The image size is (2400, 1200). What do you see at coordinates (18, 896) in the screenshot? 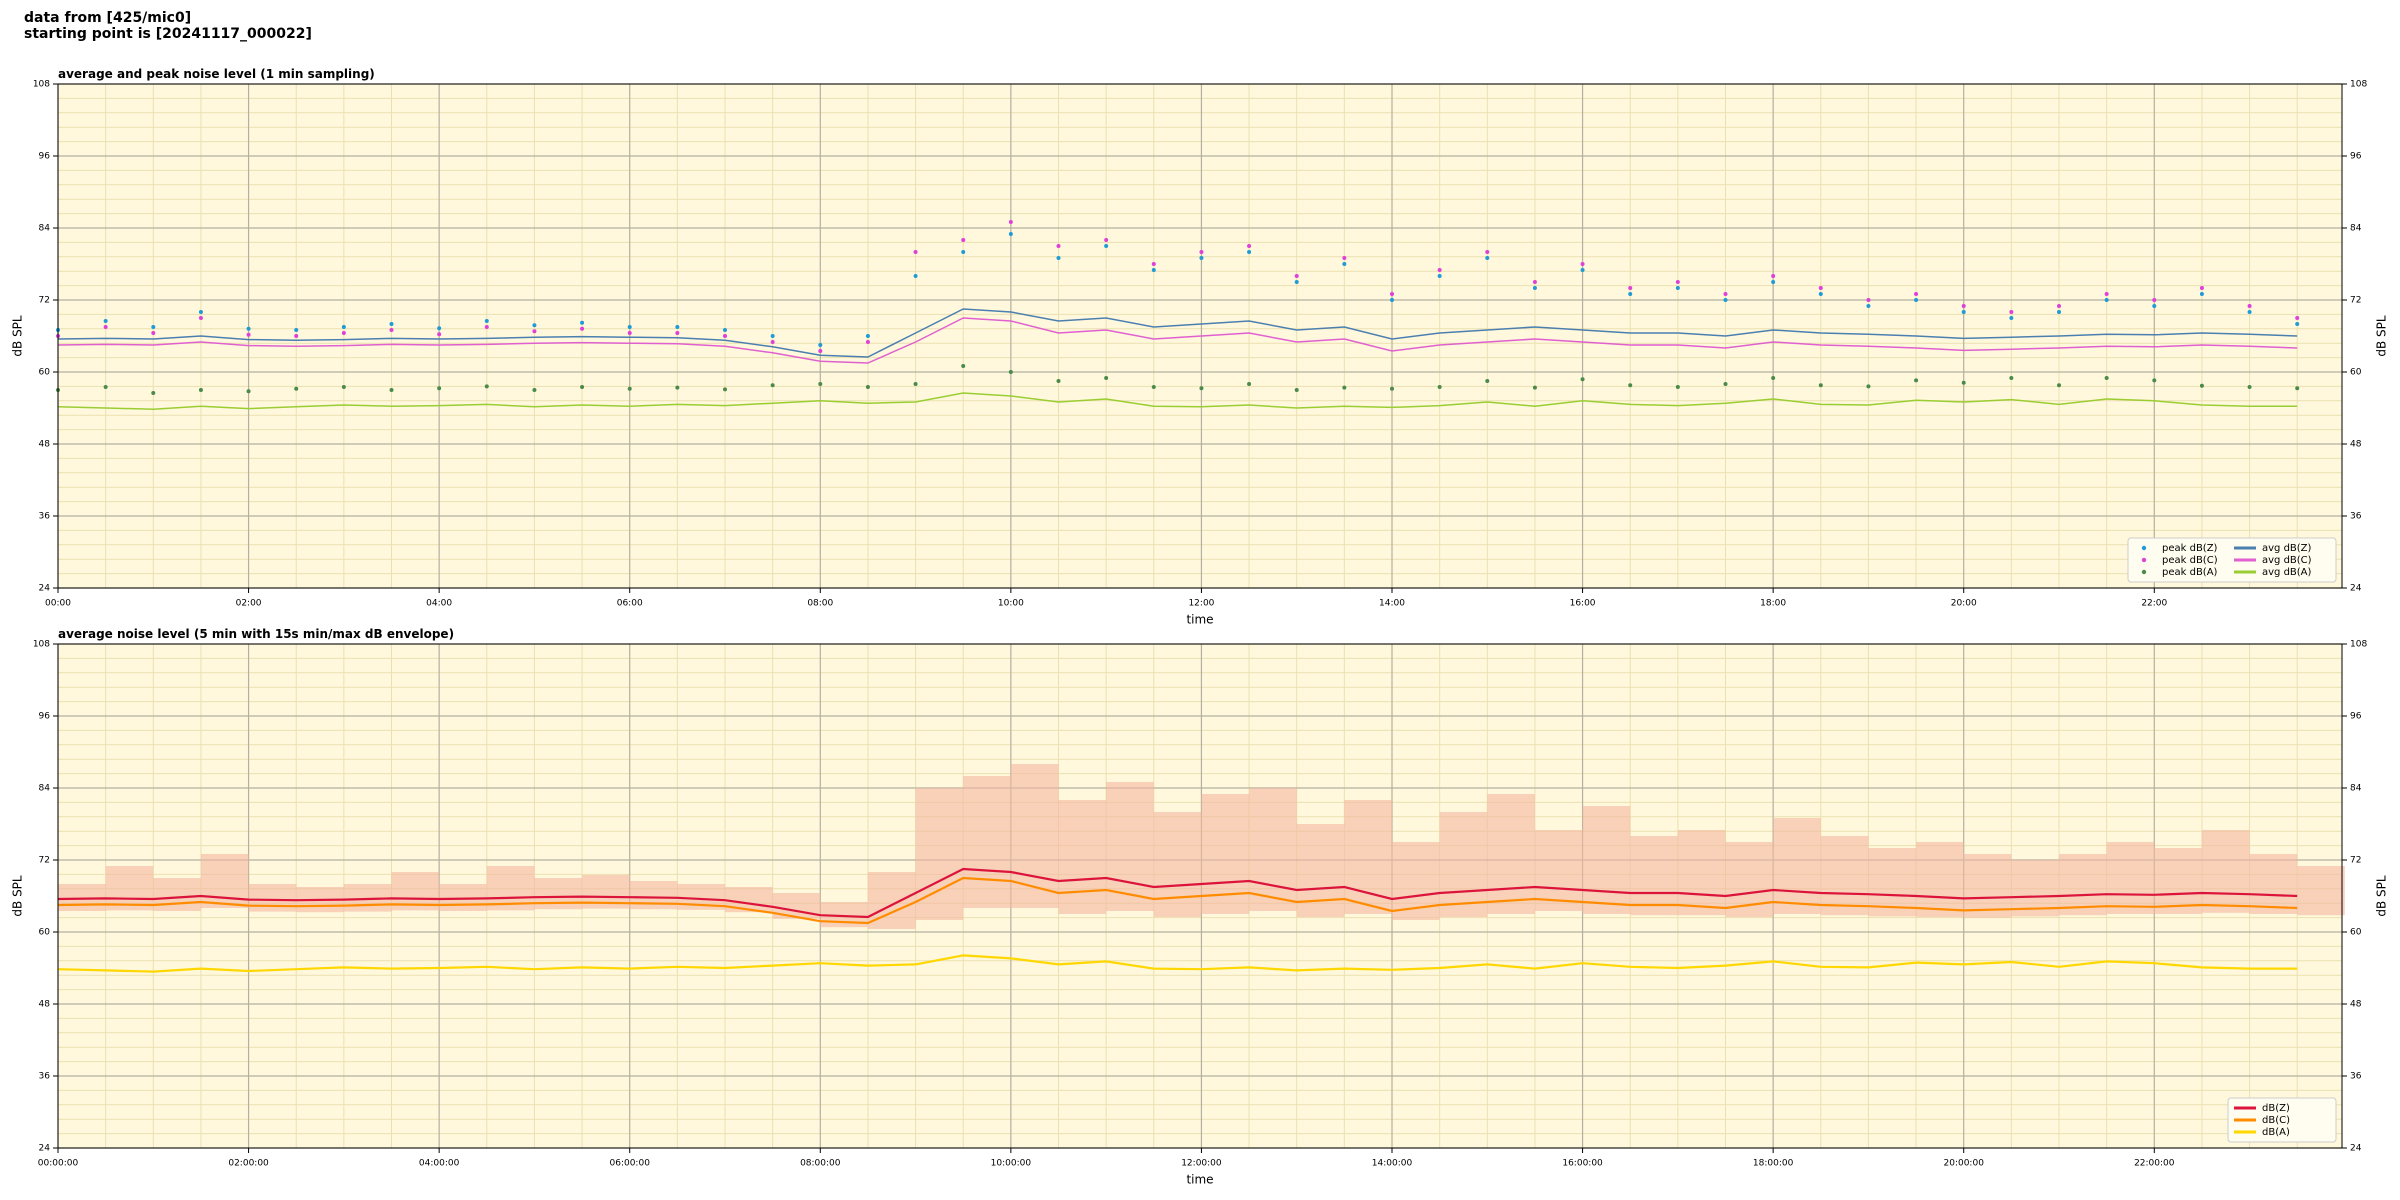
I see `y-axis-label: dB SPL` at bounding box center [18, 896].